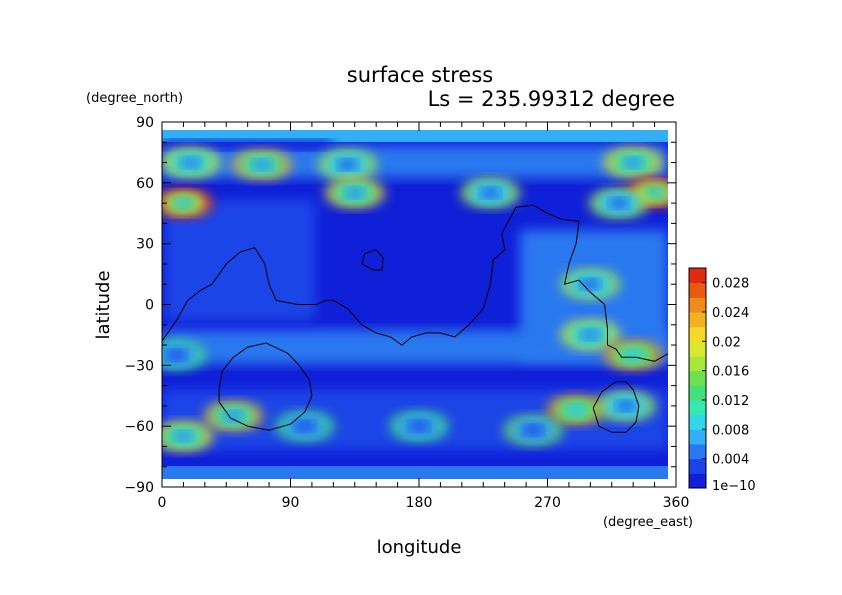  I want to click on y-tick-label: −60, so click(139, 427).